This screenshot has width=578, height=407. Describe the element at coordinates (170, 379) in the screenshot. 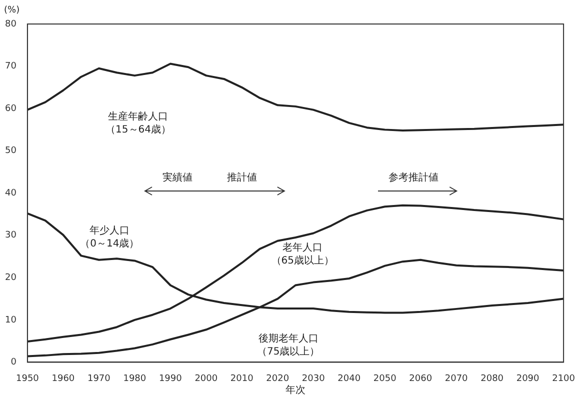

I see `x-tick-label: 1990` at that location.